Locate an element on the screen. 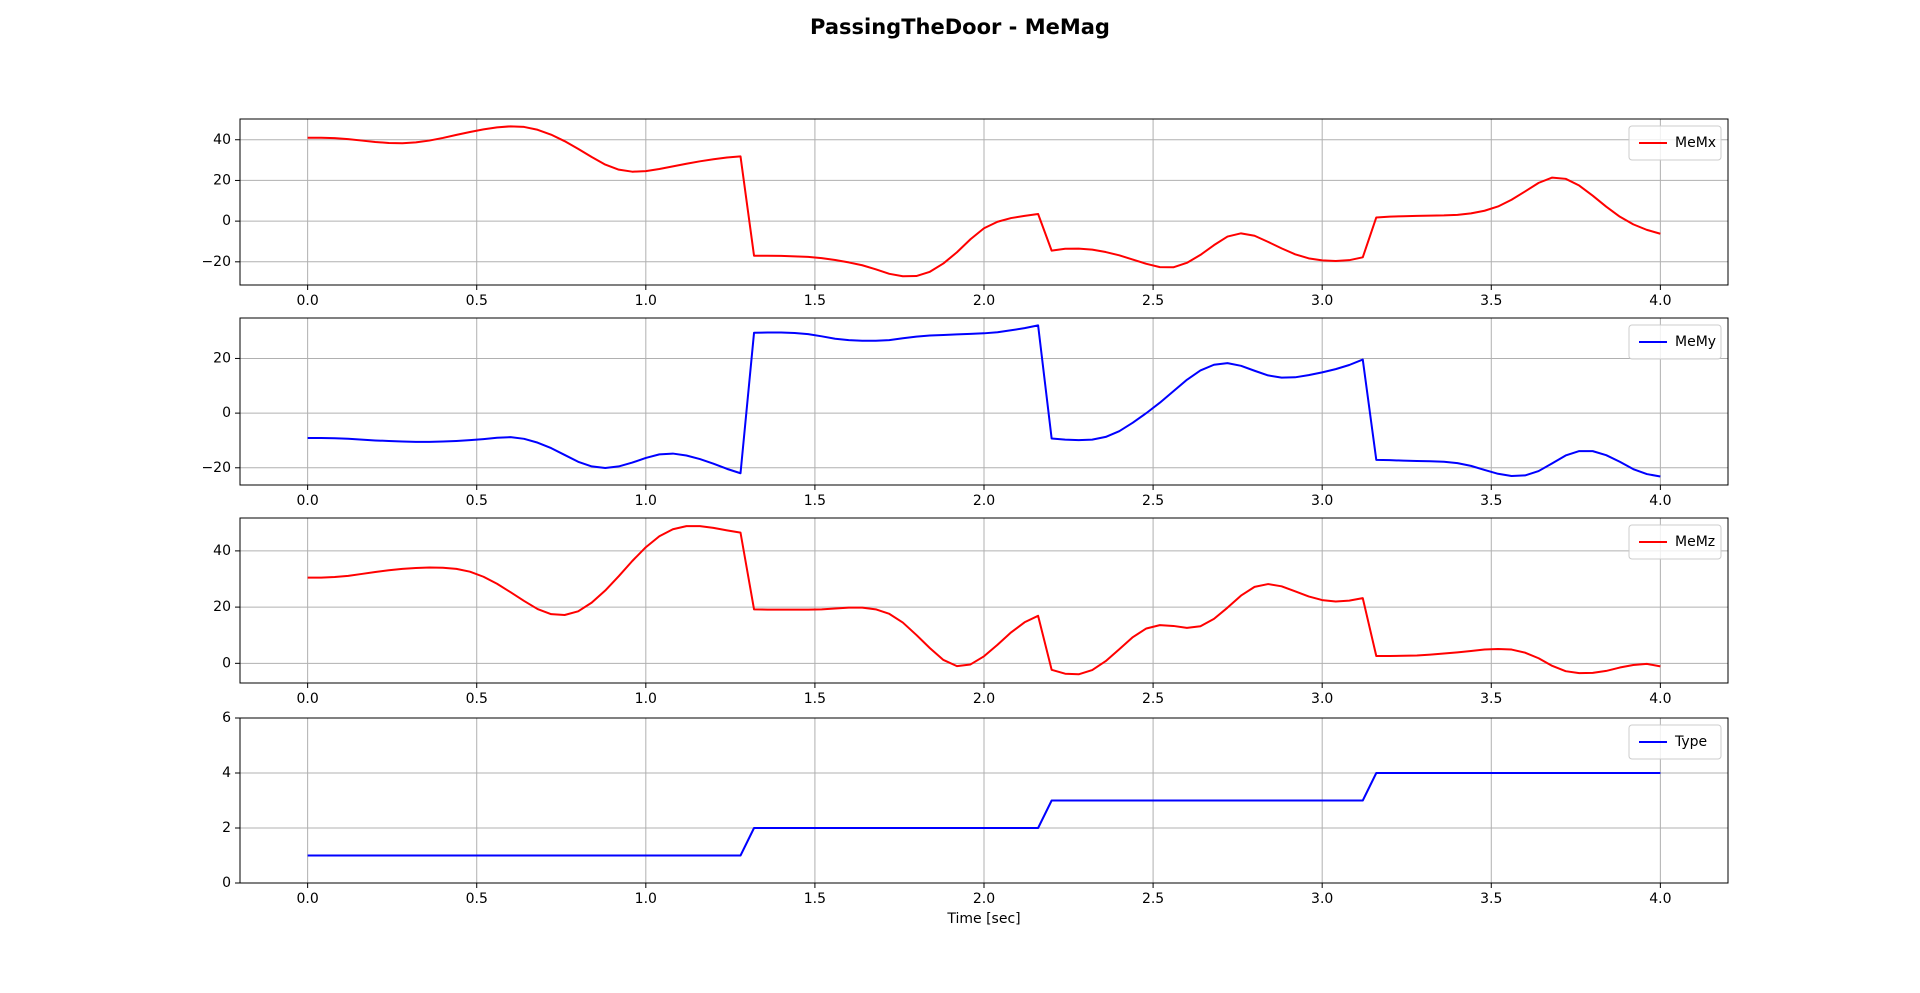 The width and height of the screenshot is (1920, 993). y-tick-label: 6 is located at coordinates (226, 718).